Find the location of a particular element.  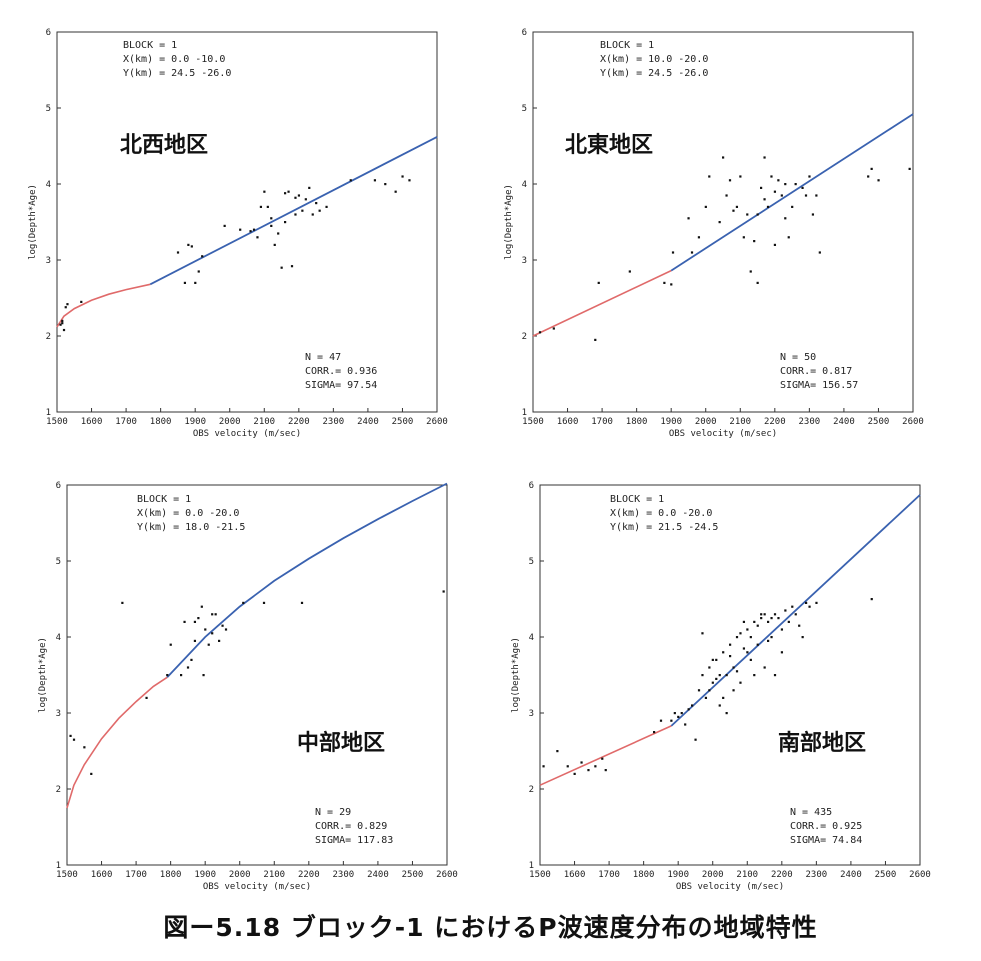

y-tick-label: 3 is located at coordinates (524, 261).